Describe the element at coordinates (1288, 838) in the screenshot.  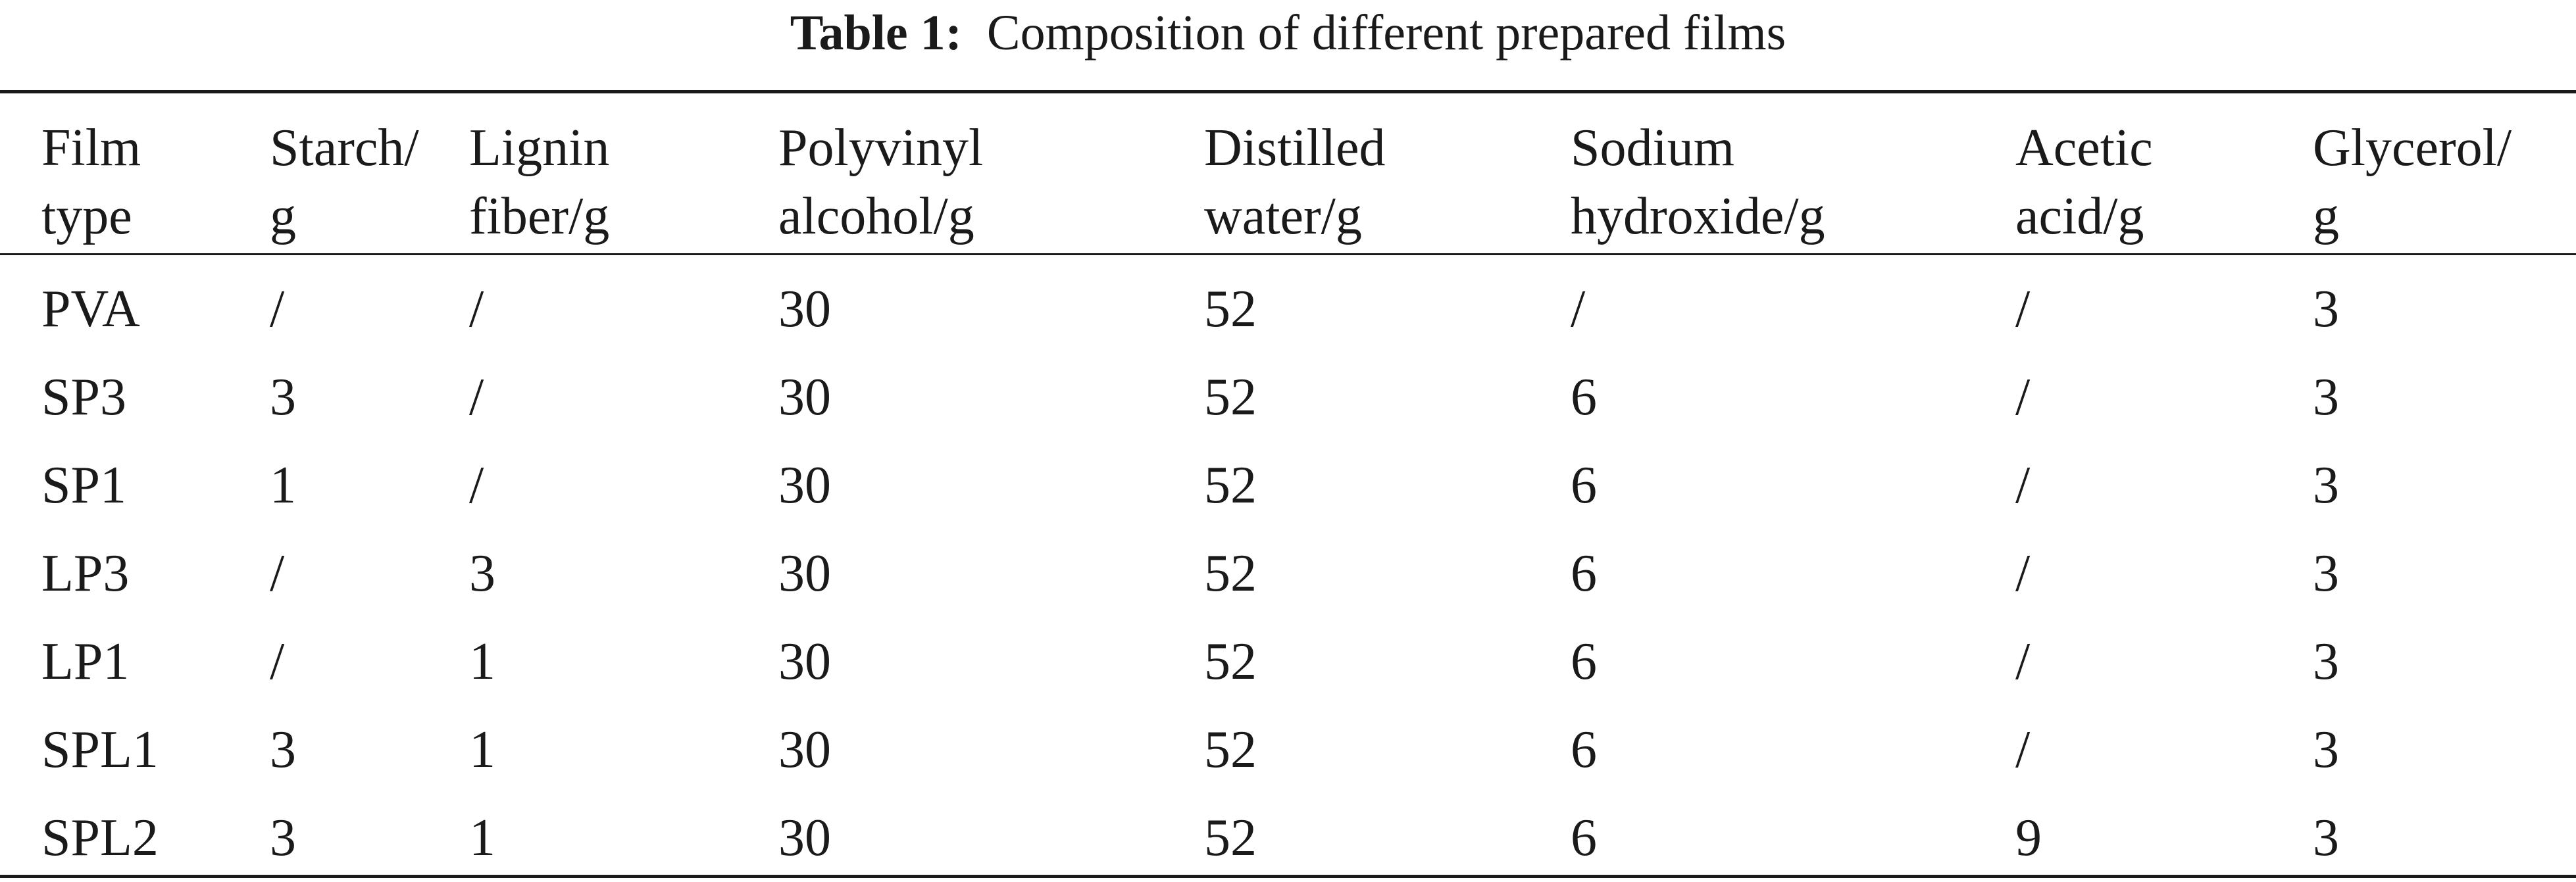
I see `table-row: SPL2 3 1 30 52 6 9 3` at that location.